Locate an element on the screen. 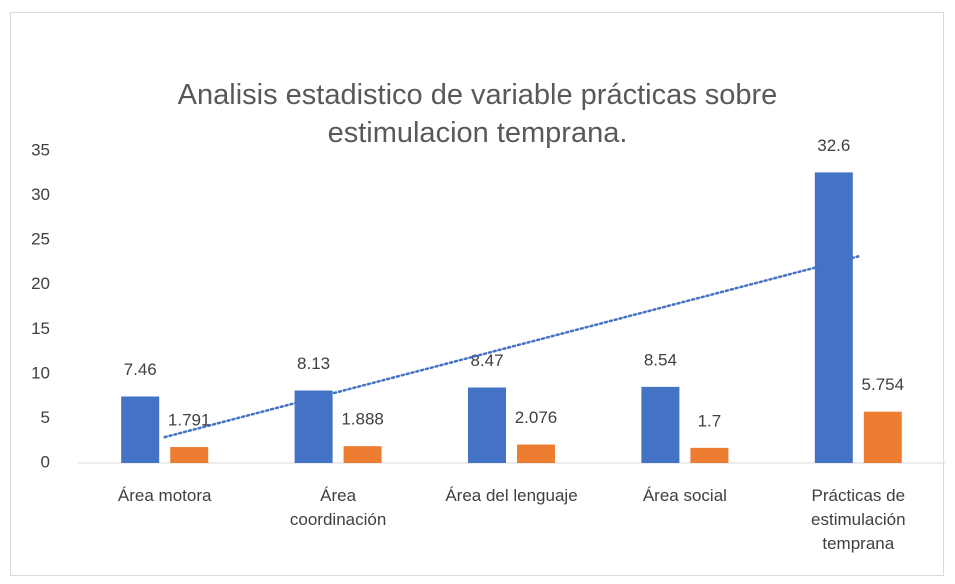 The image size is (955, 584). x-tick-label: Área motora is located at coordinates (164, 495).